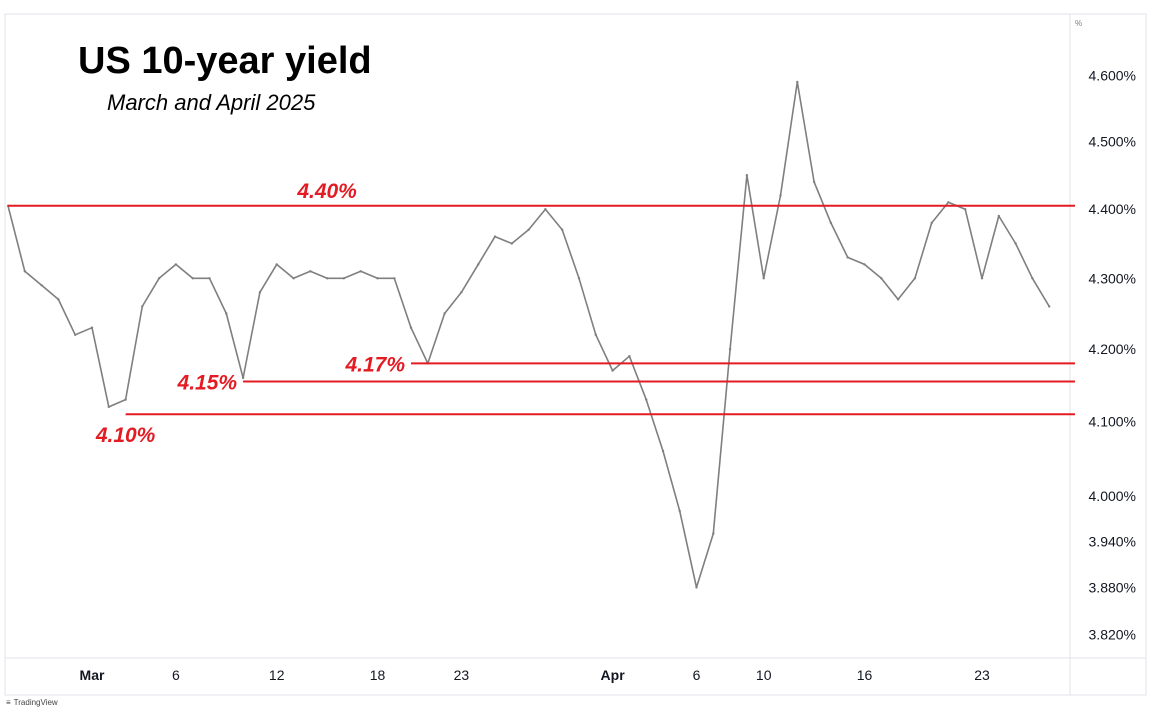 This screenshot has width=1150, height=714. I want to click on watermark-text: TradingView, so click(35, 702).